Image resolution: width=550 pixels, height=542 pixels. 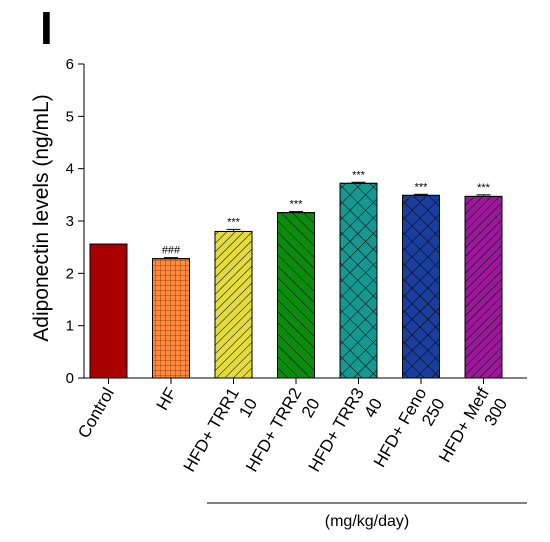 I want to click on y-tick-label: 4, so click(x=70, y=169).